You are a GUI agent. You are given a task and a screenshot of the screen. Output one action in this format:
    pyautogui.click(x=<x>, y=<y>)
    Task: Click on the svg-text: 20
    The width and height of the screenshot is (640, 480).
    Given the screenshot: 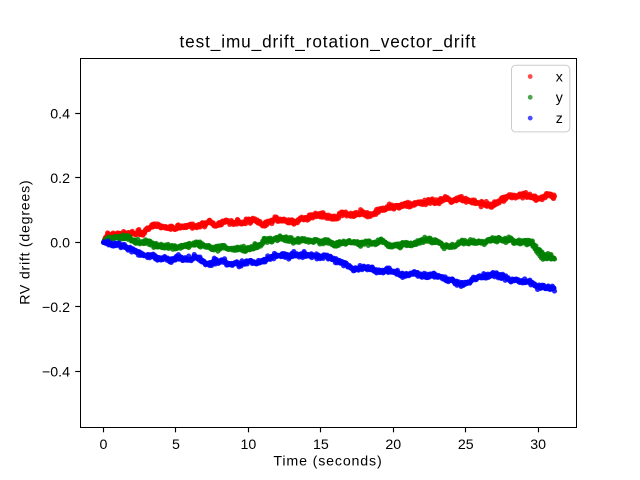 What is the action you would take?
    pyautogui.click(x=393, y=445)
    